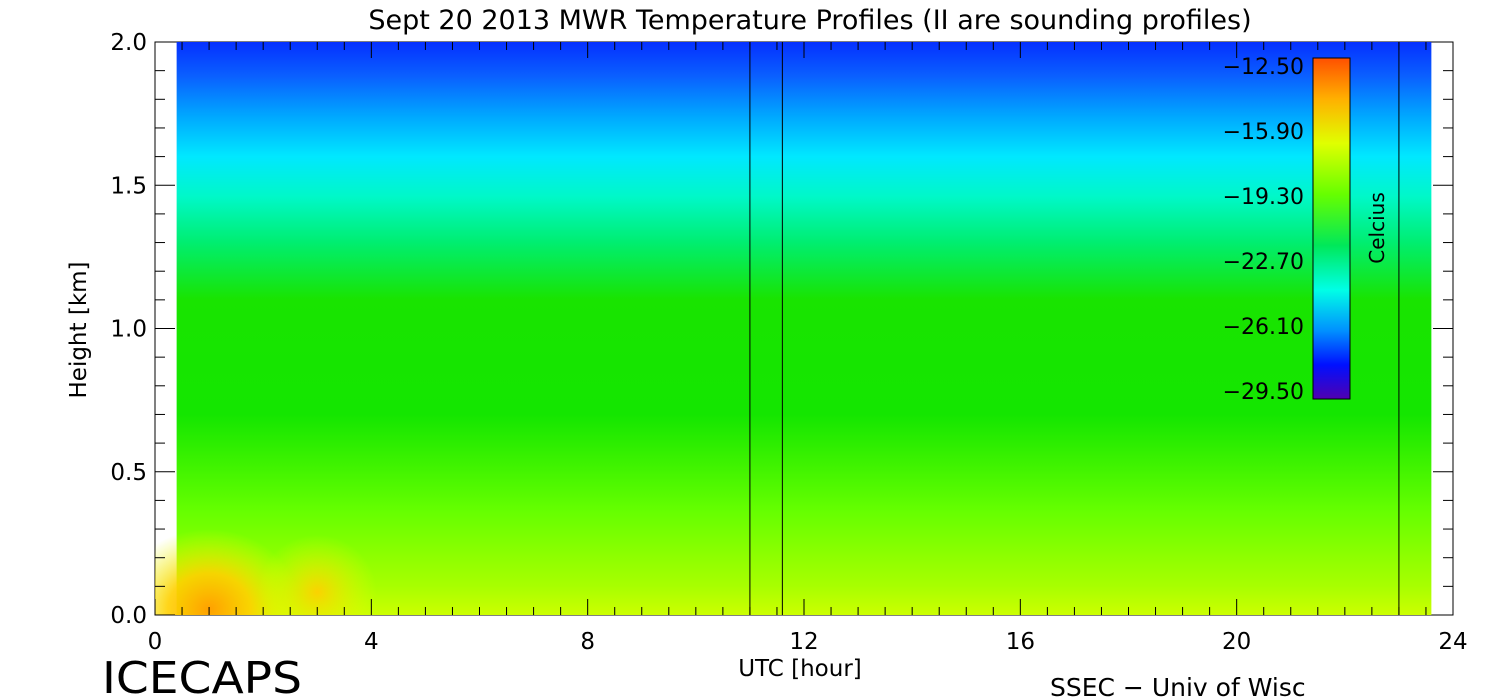  What do you see at coordinates (128, 186) in the screenshot?
I see `y-tick-label: 1.5` at bounding box center [128, 186].